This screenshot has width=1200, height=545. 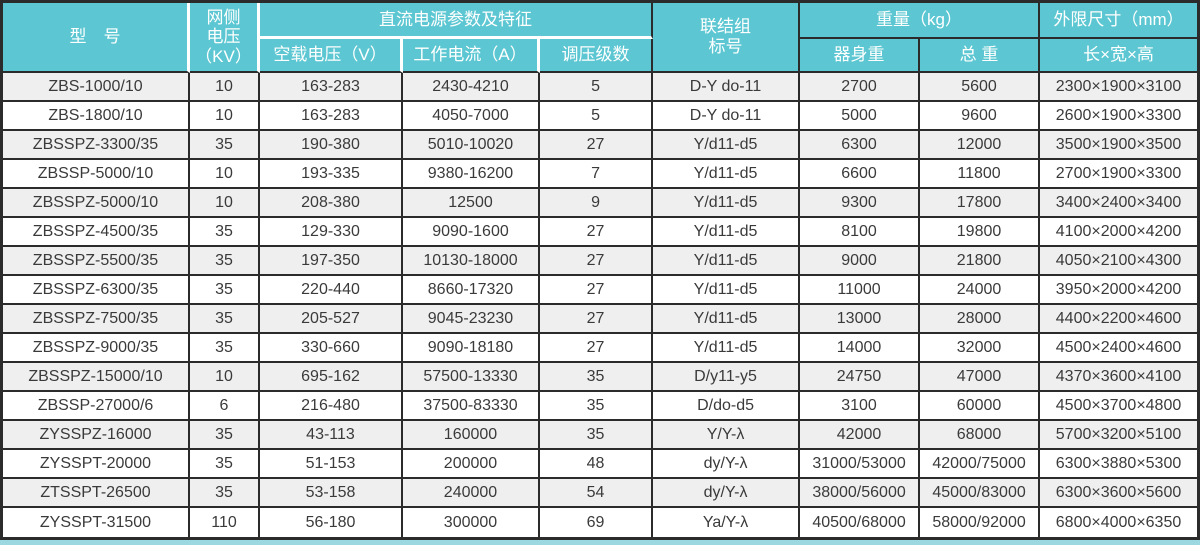 I want to click on cell-body-weight-kg: 2700, so click(x=860, y=87).